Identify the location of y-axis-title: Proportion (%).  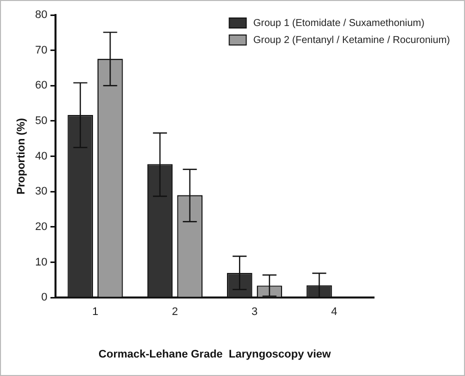
(22, 156).